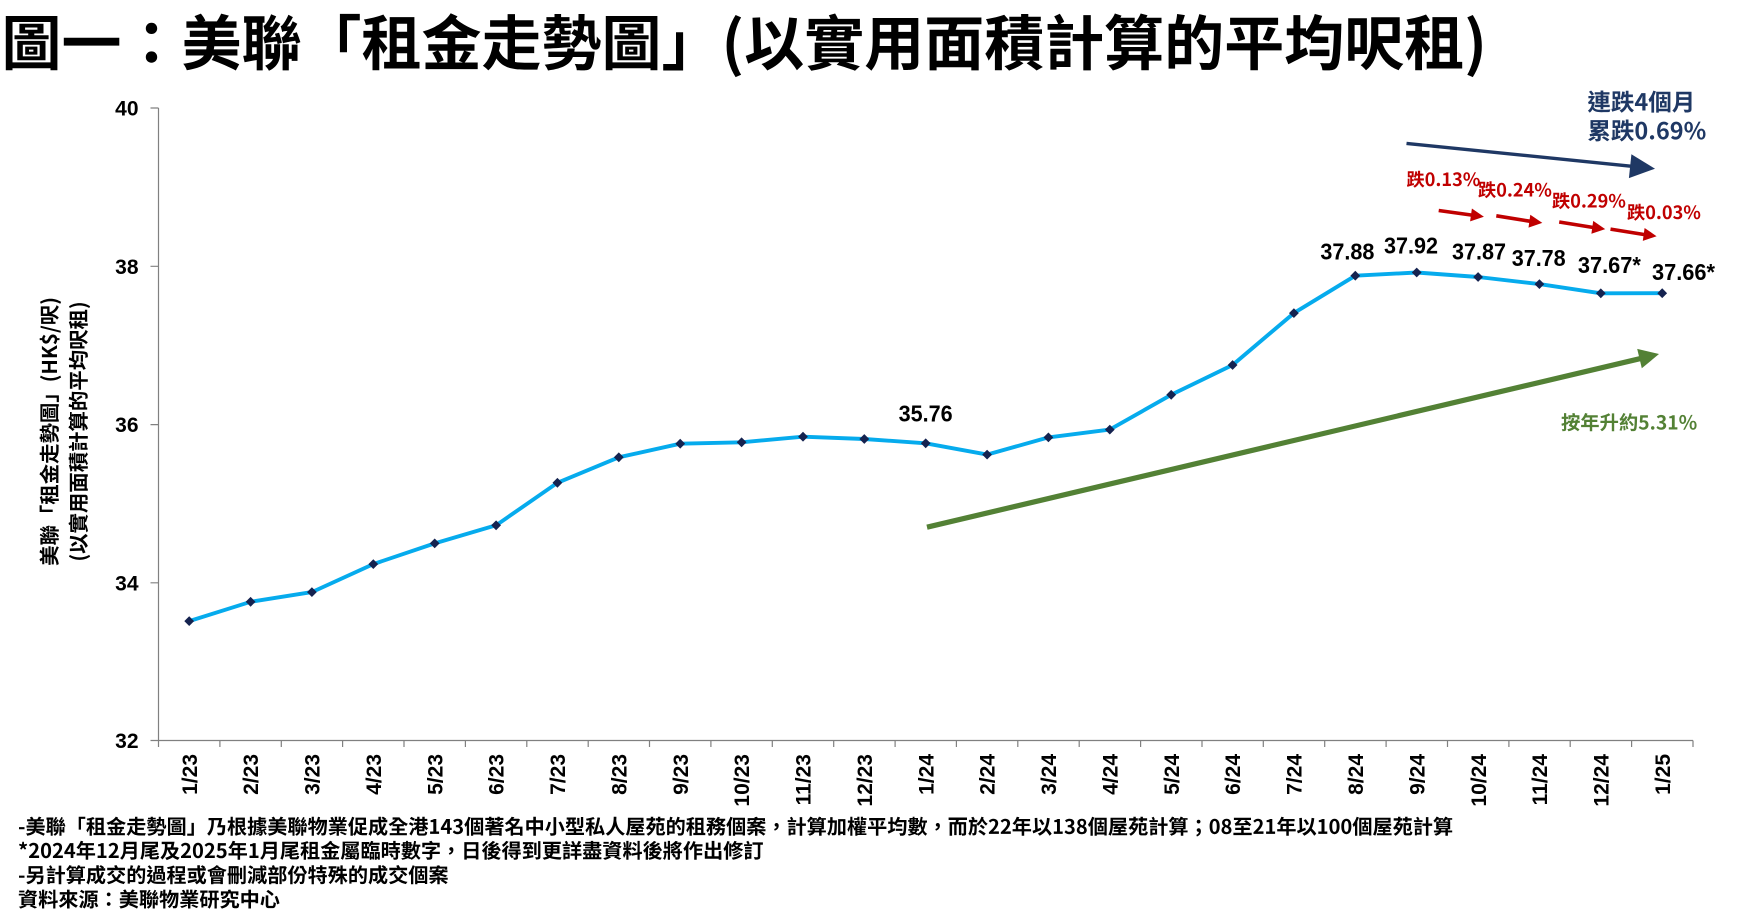  What do you see at coordinates (988, 774) in the screenshot?
I see `svg-text: 2/24` at bounding box center [988, 774].